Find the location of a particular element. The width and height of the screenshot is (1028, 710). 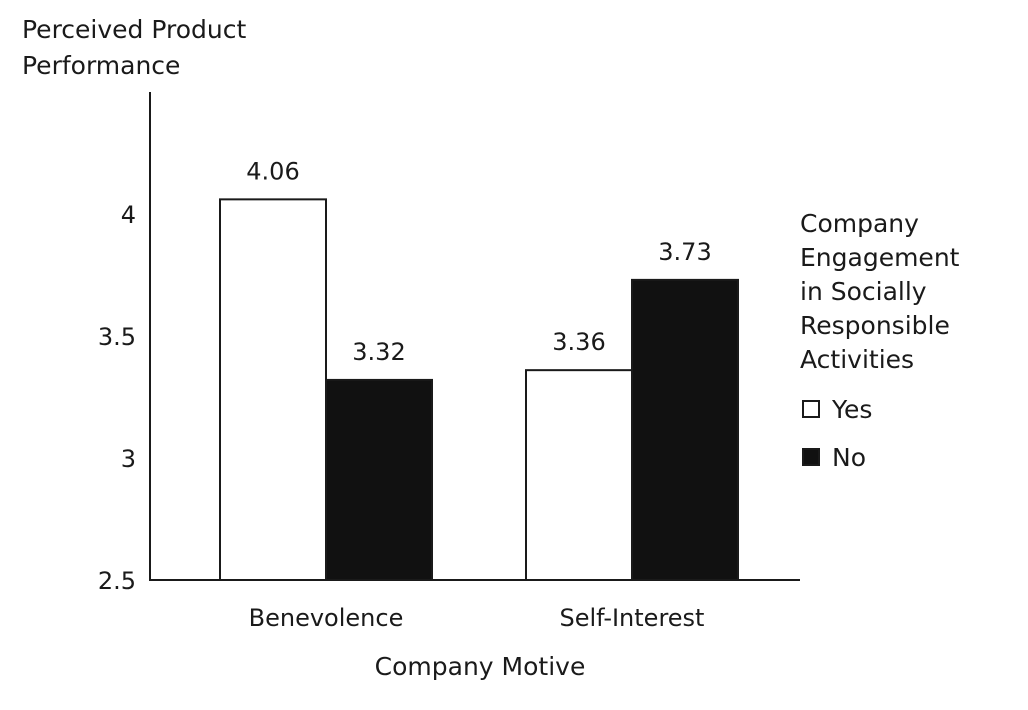

legend-title-line-2: Engagement is located at coordinates (880, 257).